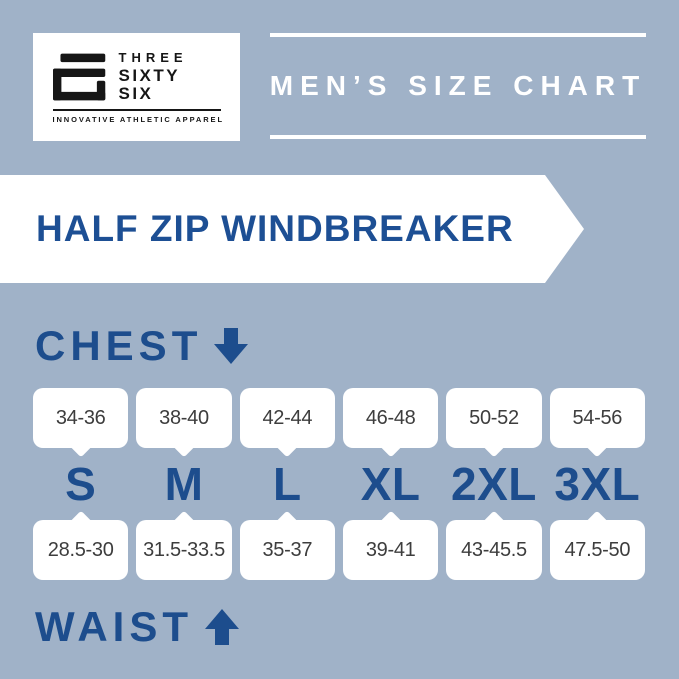 The width and height of the screenshot is (679, 679). Describe the element at coordinates (184, 549) in the screenshot. I see `waist-value: 31.5-33.5` at that location.